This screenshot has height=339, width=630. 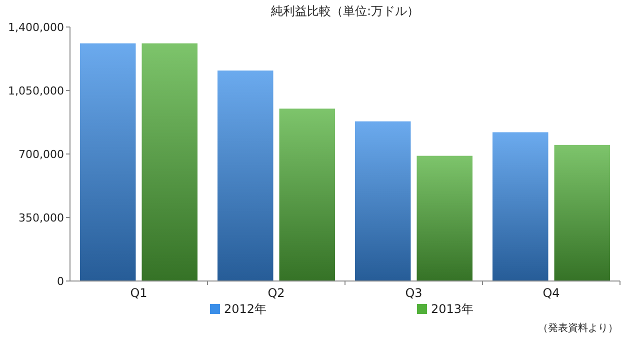 I want to click on y-tick-label: 350,000, so click(x=41, y=218).